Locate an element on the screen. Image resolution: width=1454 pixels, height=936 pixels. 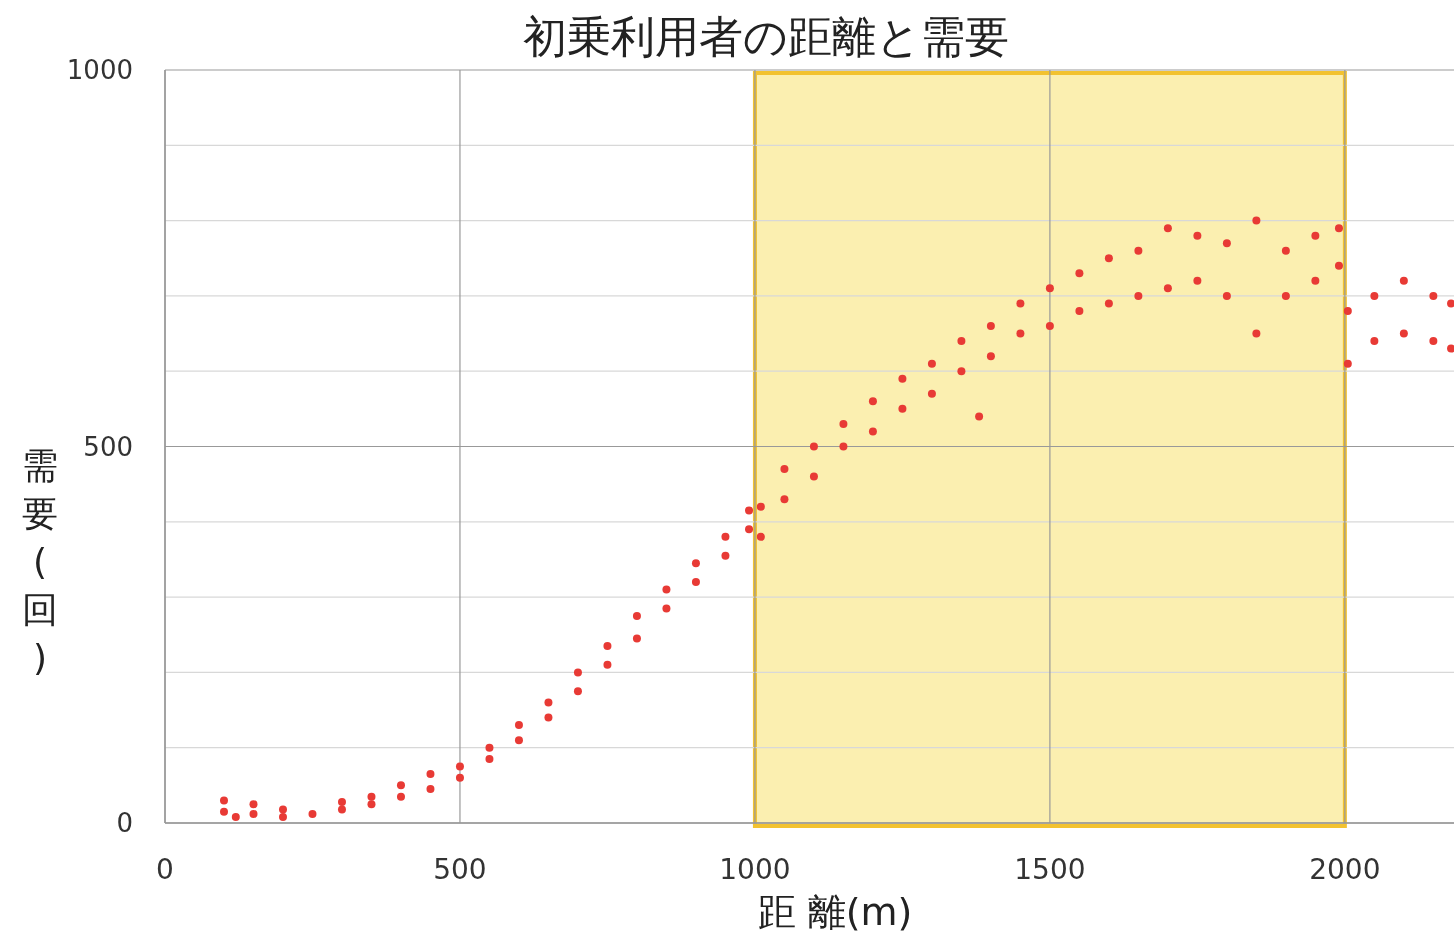
x-axis-title: 距 離(m) is located at coordinates (835, 912).